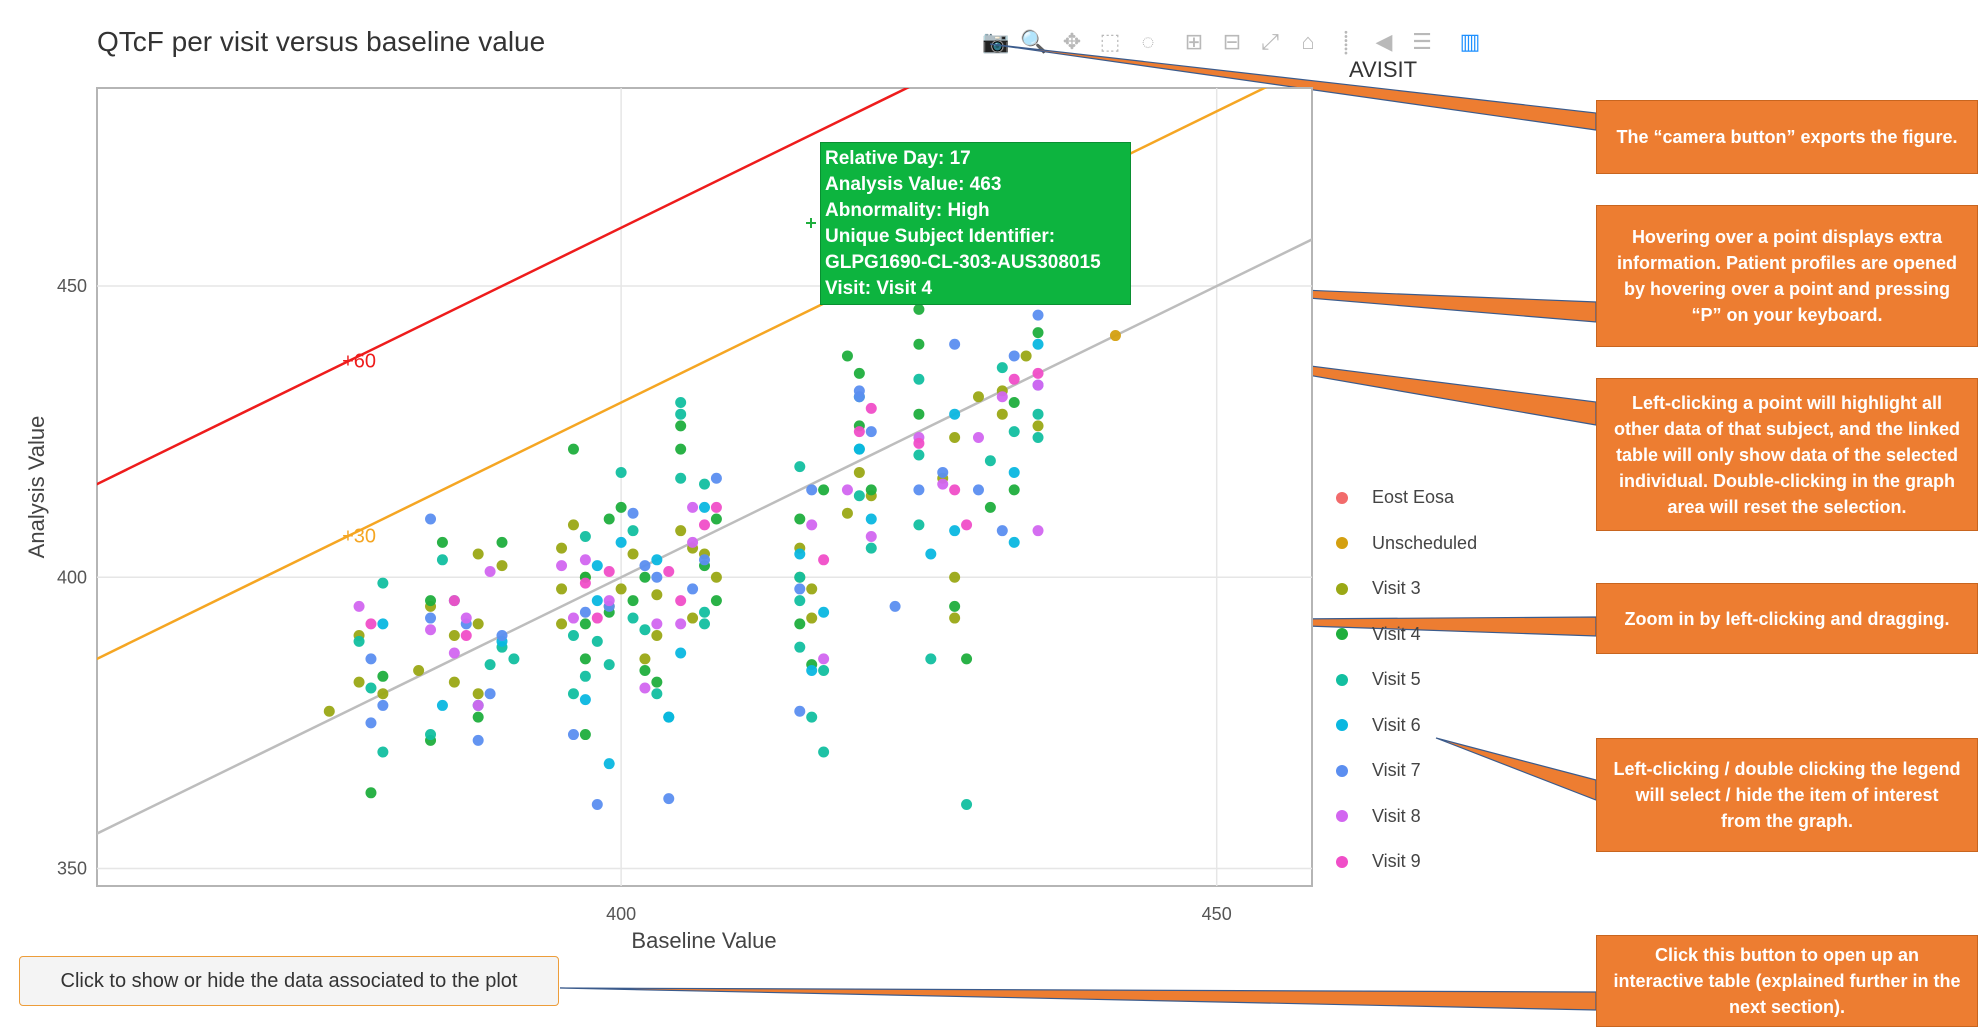 This screenshot has height=1033, width=1980. I want to click on reset-axes-icon: ⌂, so click(1308, 41).